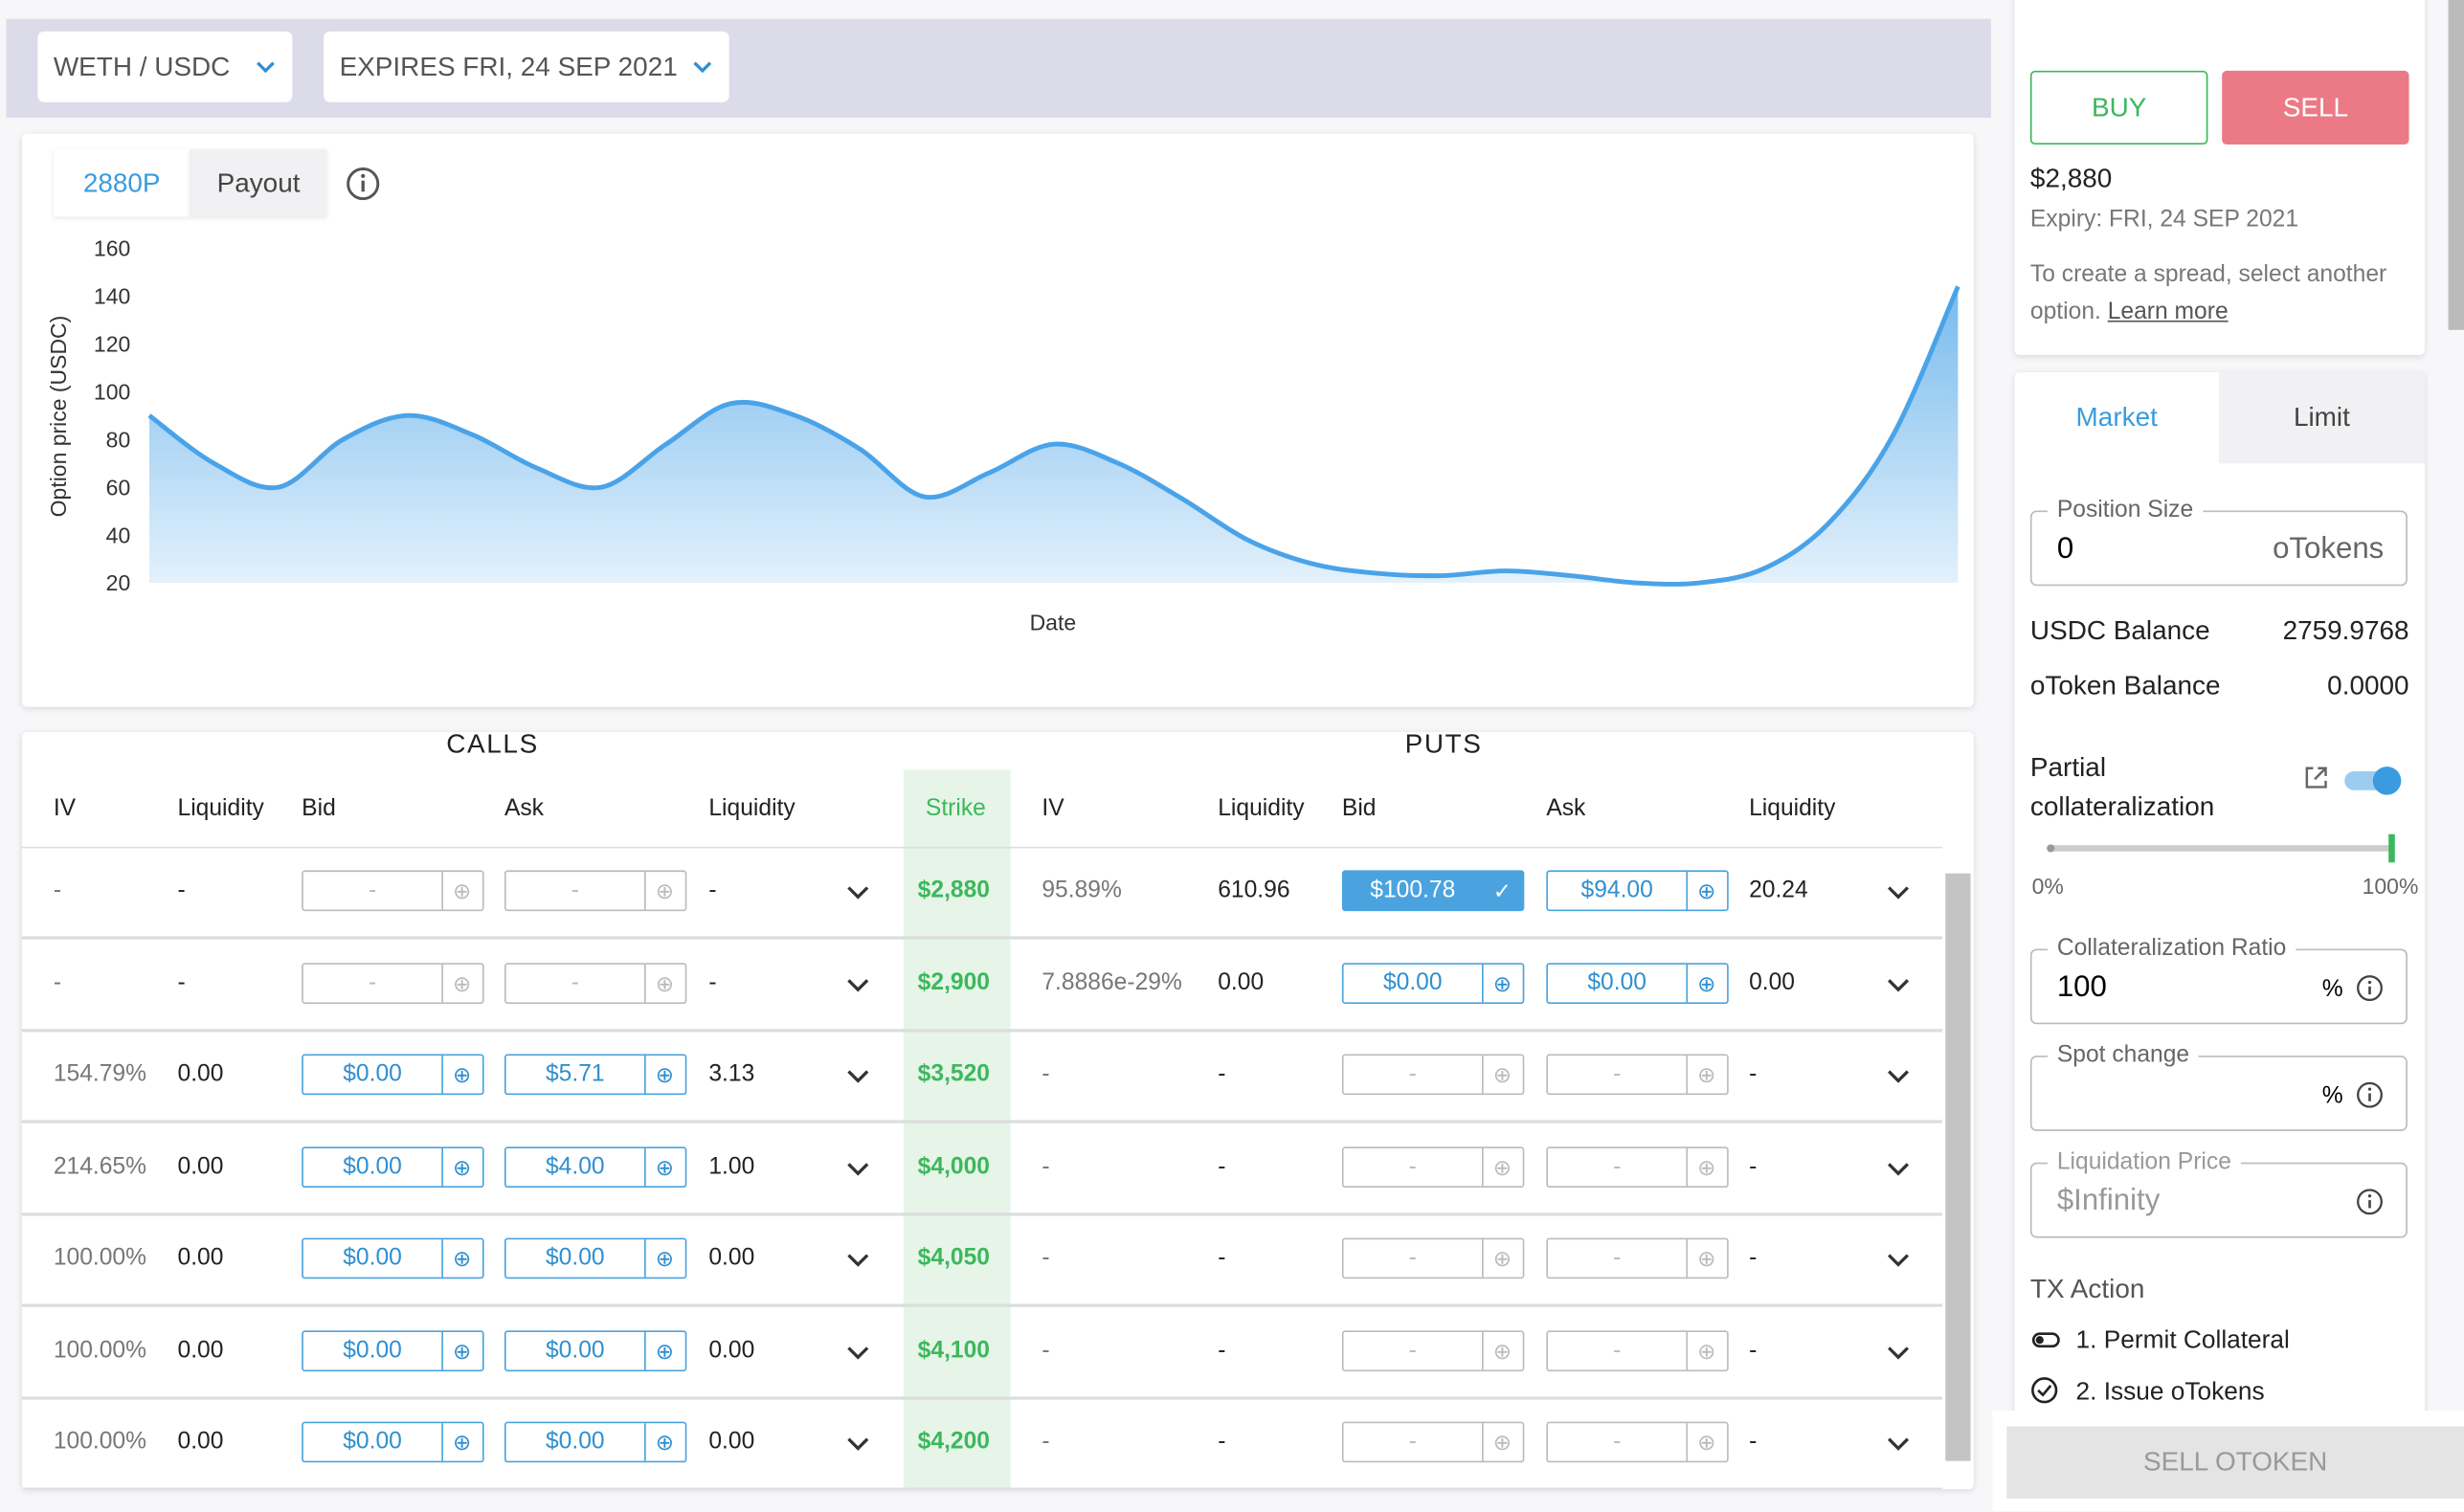 The height and width of the screenshot is (1512, 2464). Describe the element at coordinates (954, 1258) in the screenshot. I see `strike: $4,050` at that location.